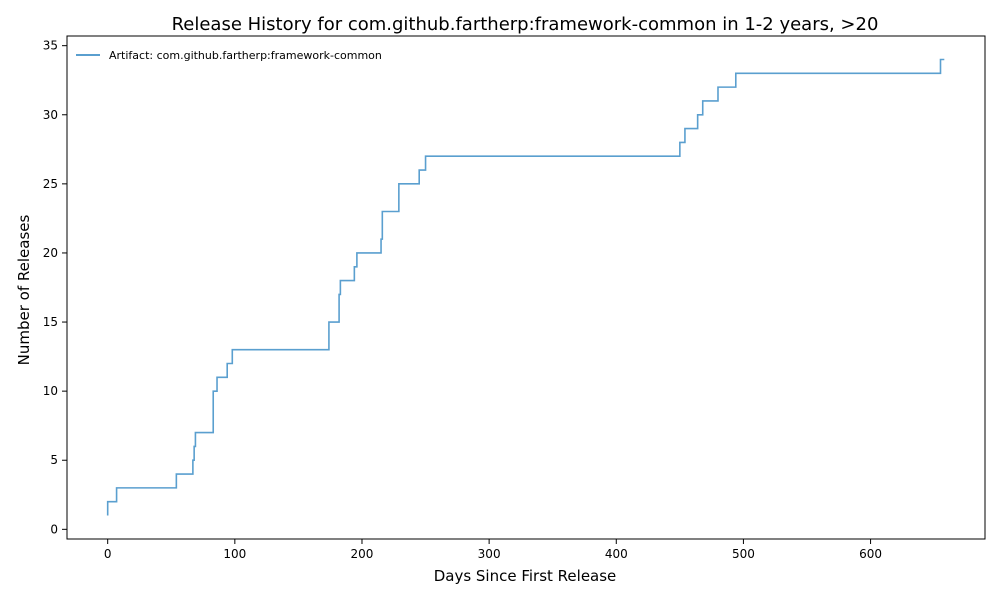  What do you see at coordinates (50, 115) in the screenshot?
I see `y-tick-label: 30` at bounding box center [50, 115].